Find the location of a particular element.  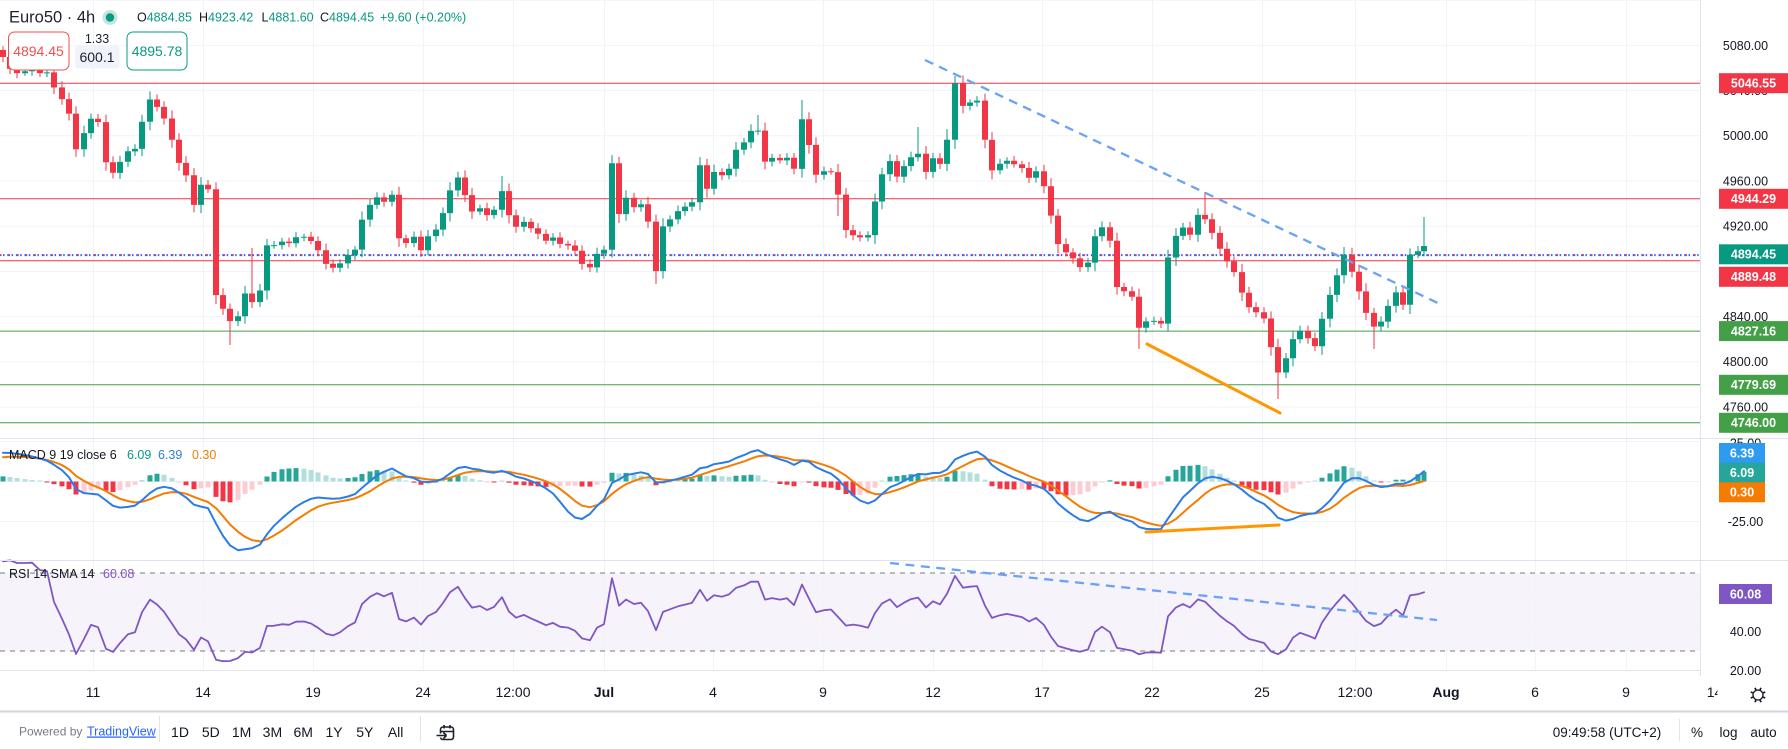

svg-text: RSI 14 SMA 14 is located at coordinates (52, 574).